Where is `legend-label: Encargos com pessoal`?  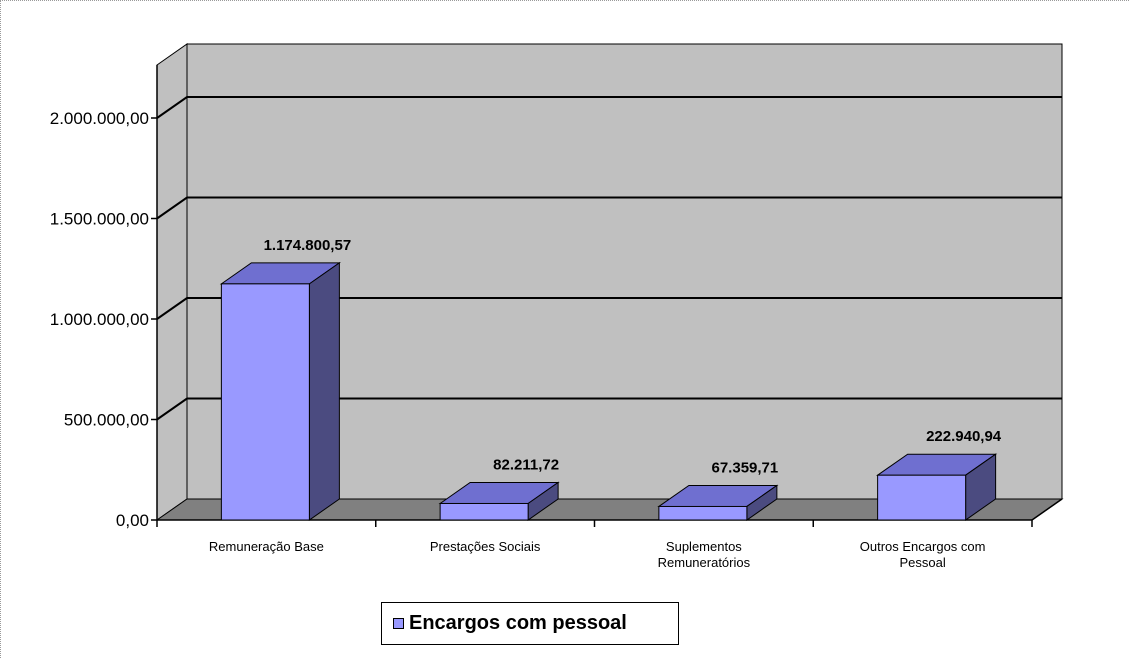
legend-label: Encargos com pessoal is located at coordinates (518, 623).